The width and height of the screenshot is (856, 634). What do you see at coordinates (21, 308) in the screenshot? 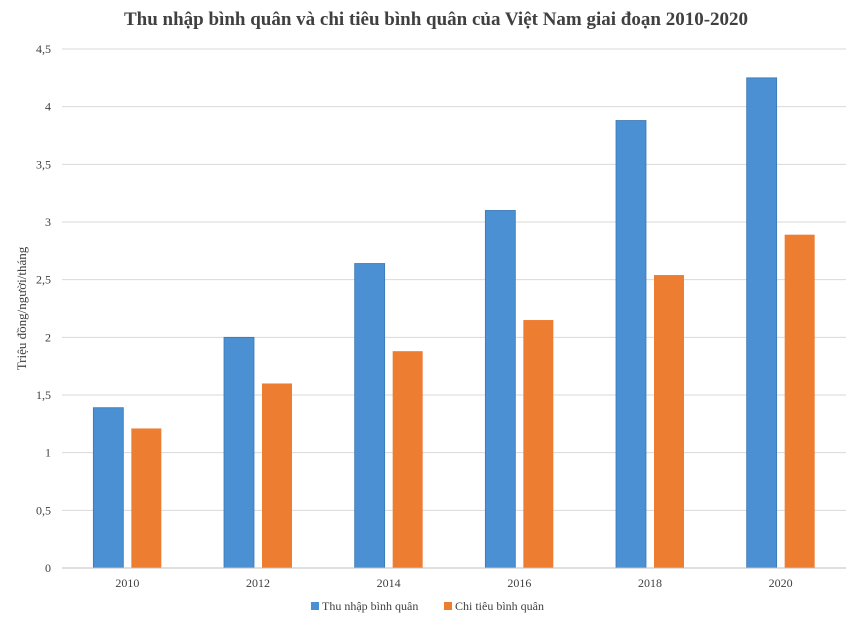
I see `y-axis-label: Triệu đồng/người/tháng` at bounding box center [21, 308].